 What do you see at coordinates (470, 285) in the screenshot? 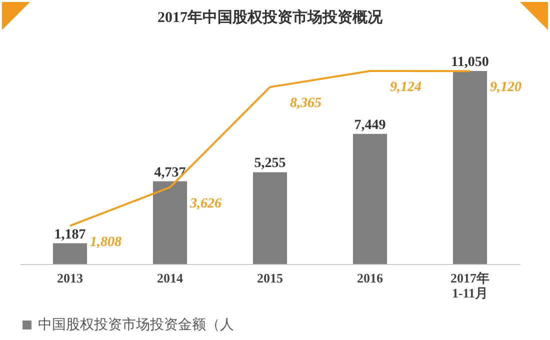
I see `x-tick-label: 2017年 1-11月` at bounding box center [470, 285].